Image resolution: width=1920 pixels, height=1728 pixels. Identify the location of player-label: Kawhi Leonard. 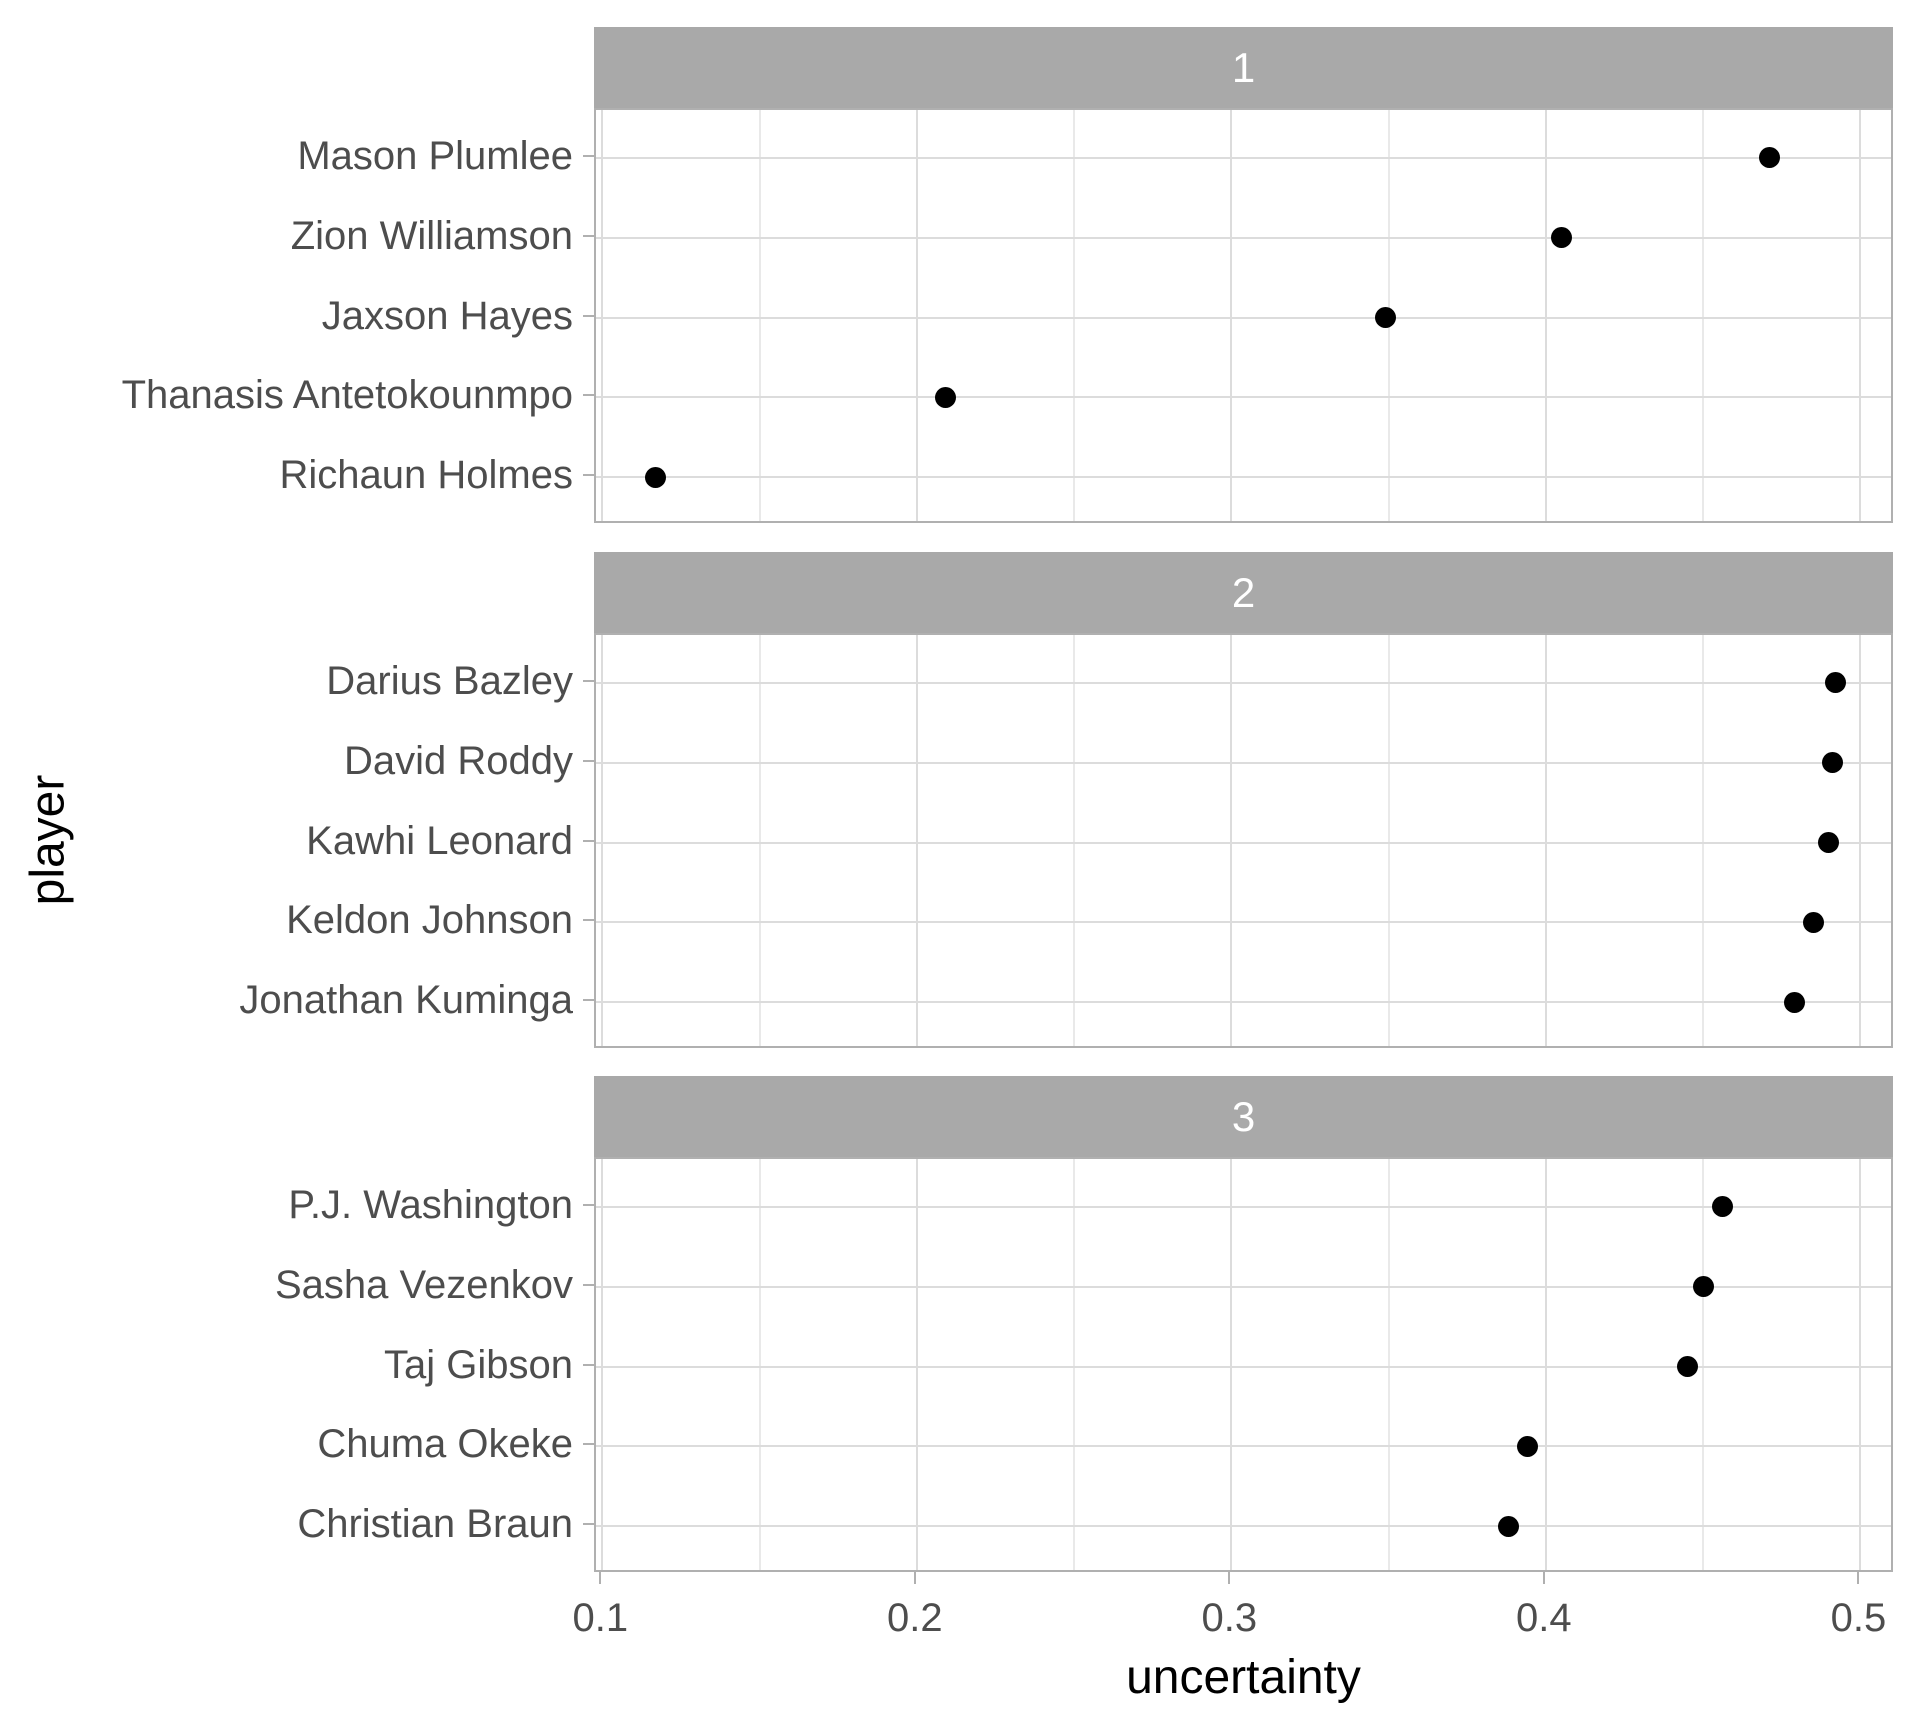
(439, 840).